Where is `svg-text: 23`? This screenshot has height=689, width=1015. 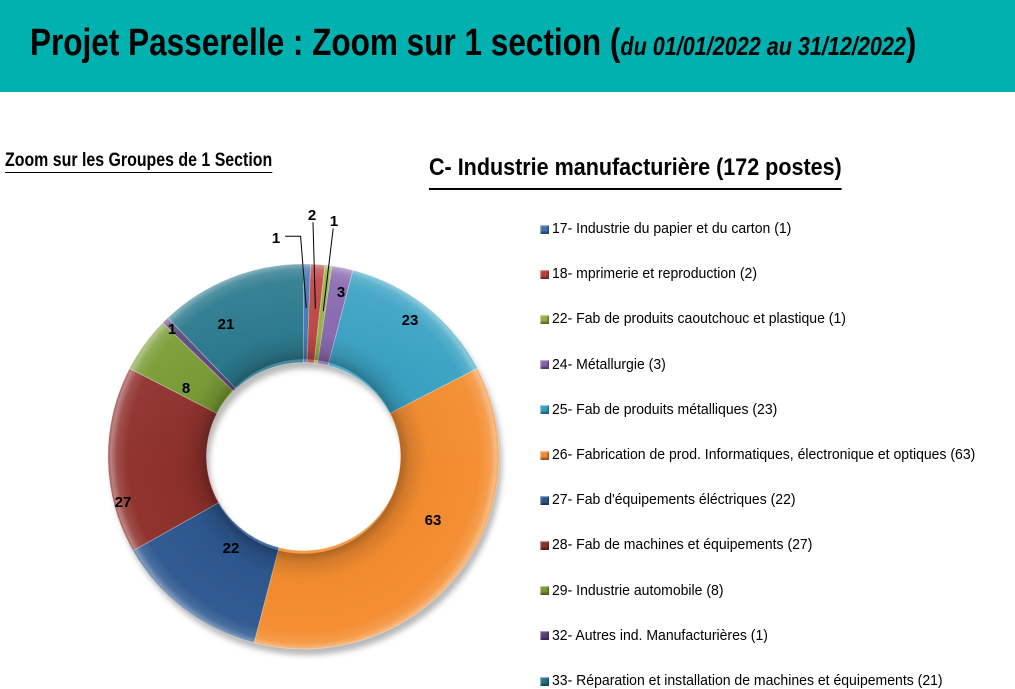 svg-text: 23 is located at coordinates (410, 320).